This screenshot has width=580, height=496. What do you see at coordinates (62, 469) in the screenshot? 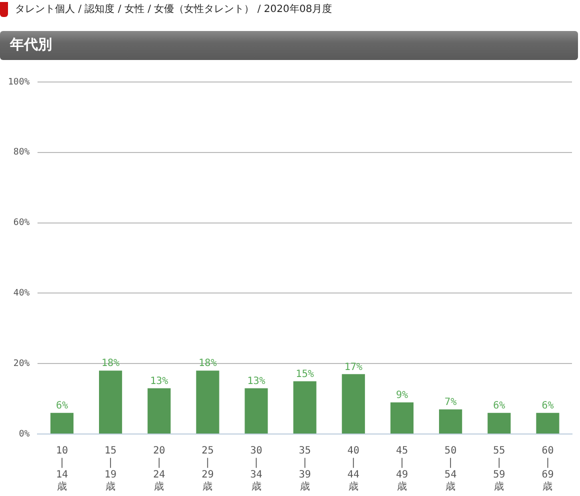
I see `x-tick-label: 10 | 14 歳` at bounding box center [62, 469].